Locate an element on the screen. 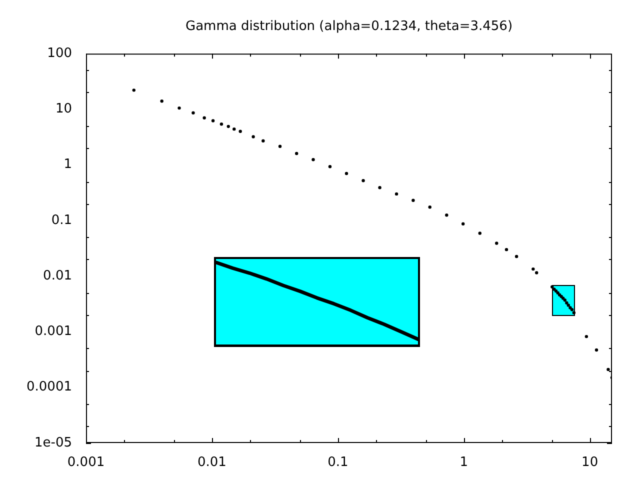 Image resolution: width=640 pixels, height=480 pixels. x-tick-label: 10 is located at coordinates (590, 462).